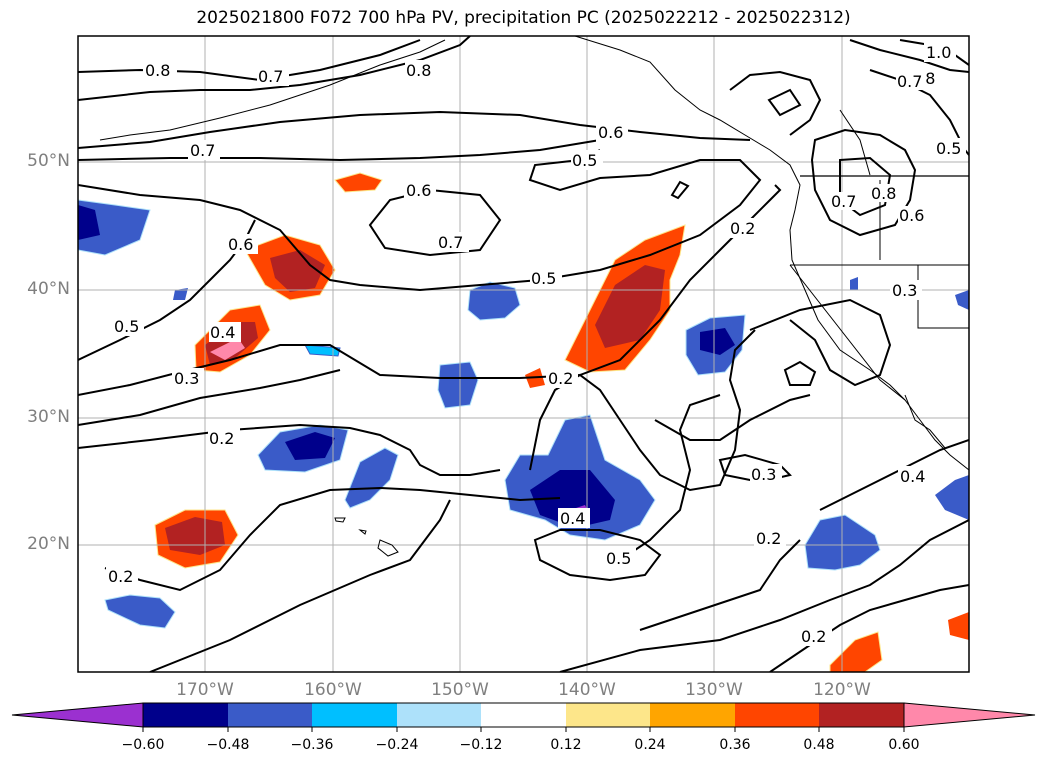 The width and height of the screenshot is (1047, 765). I want to click on lat-label: 40°N, so click(48, 289).